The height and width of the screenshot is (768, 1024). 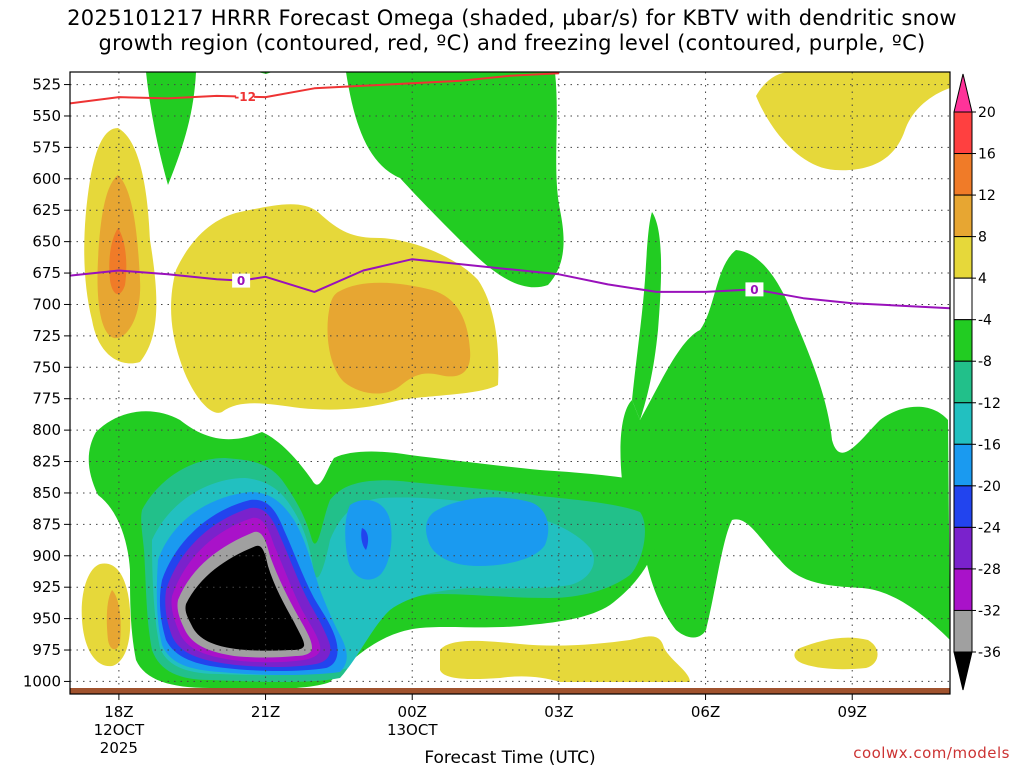 I want to click on omega-upper-ascent-left, so click(x=171, y=128).